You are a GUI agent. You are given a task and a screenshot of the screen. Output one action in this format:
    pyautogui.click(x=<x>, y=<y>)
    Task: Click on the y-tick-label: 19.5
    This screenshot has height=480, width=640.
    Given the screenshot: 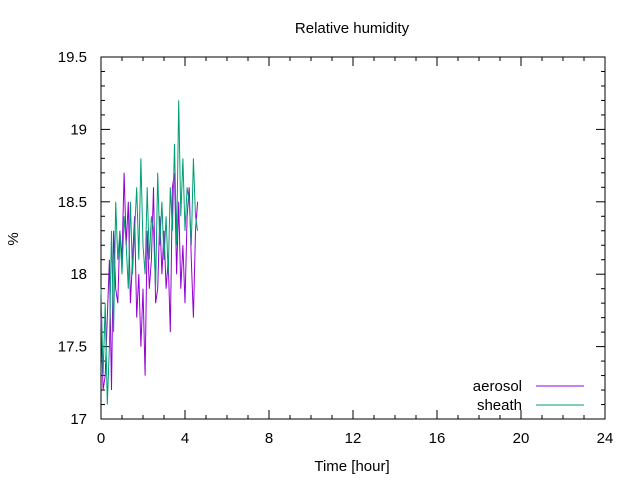 What is the action you would take?
    pyautogui.click(x=72, y=57)
    